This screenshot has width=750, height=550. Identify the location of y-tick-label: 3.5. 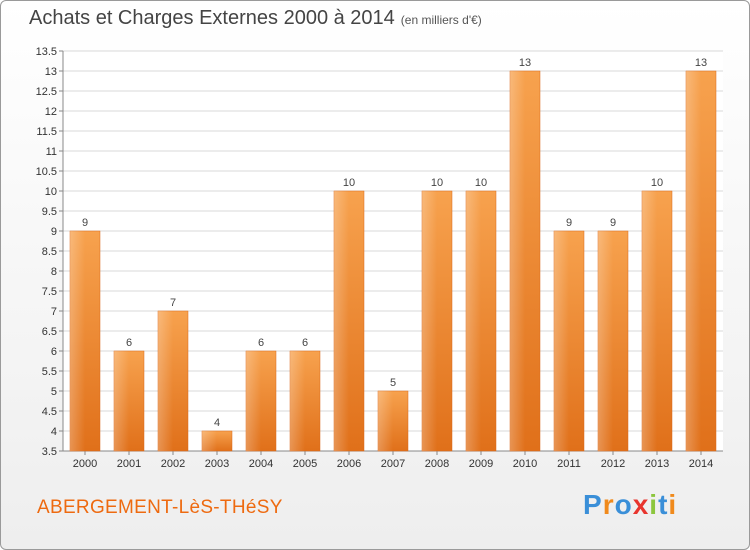
(49, 452).